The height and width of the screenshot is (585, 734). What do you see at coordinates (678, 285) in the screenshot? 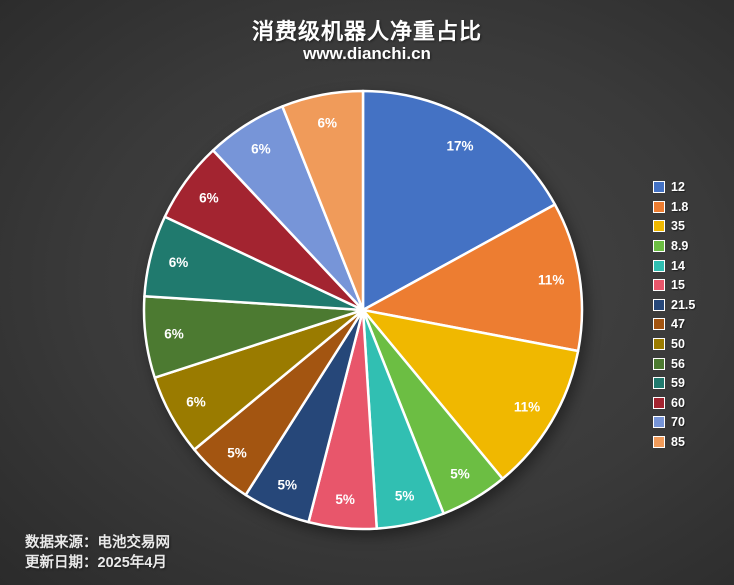
I see `legend-label: 15` at bounding box center [678, 285].